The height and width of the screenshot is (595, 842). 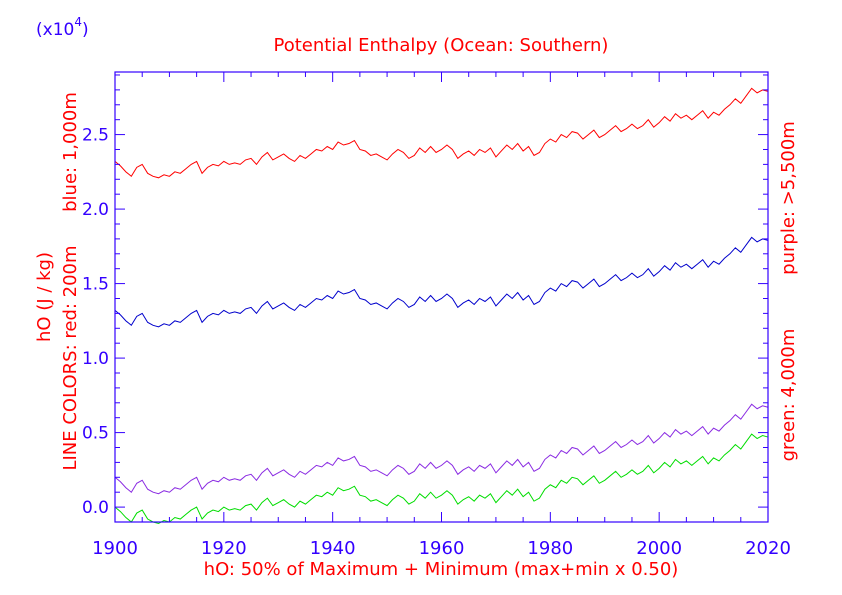 I want to click on y-axis-label-units: hO (J / kg), so click(x=44, y=297).